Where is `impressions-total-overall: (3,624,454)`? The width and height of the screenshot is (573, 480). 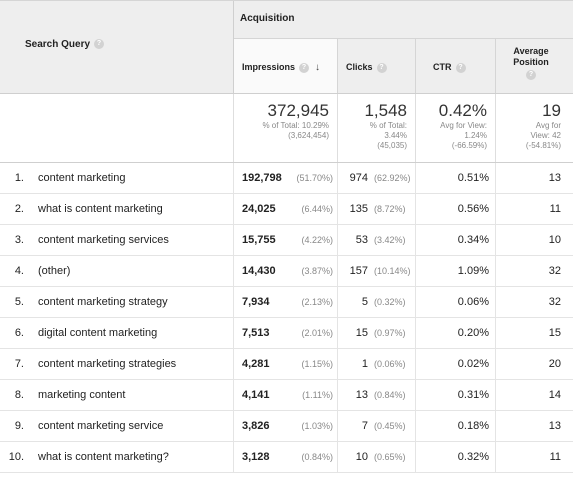 impressions-total-overall: (3,624,454) is located at coordinates (308, 135).